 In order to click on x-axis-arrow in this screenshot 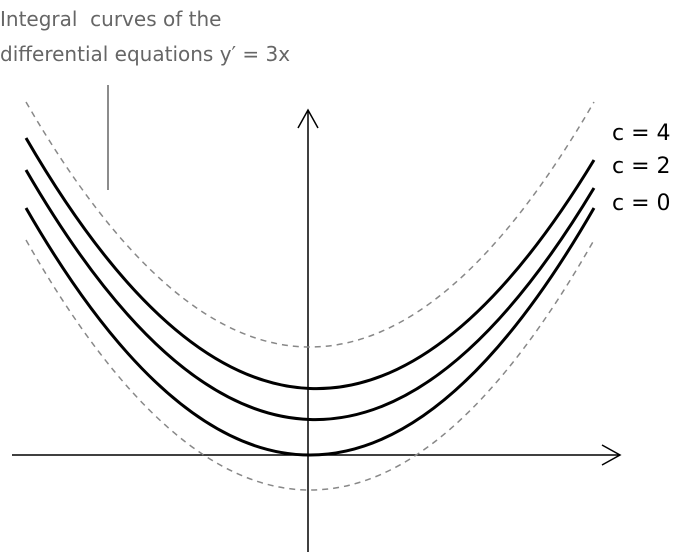, I will do `click(611, 455)`.